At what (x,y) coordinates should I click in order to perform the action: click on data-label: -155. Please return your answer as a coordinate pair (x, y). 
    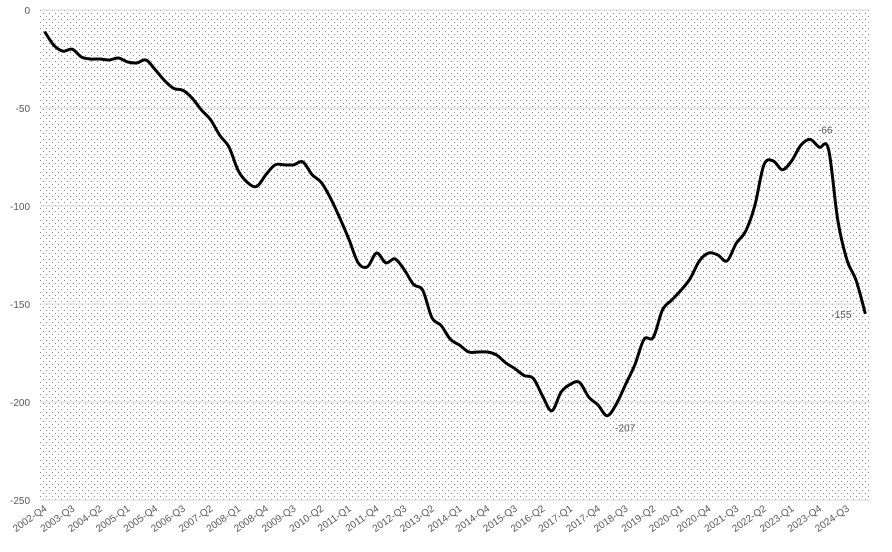
    Looking at the image, I should click on (841, 315).